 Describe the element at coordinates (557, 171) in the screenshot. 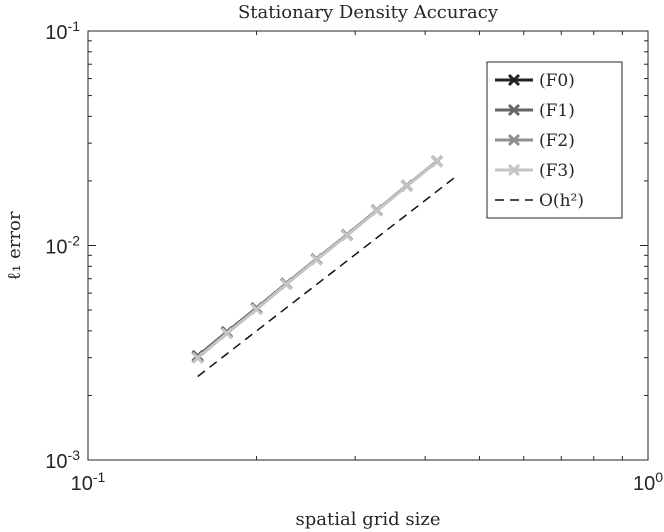

I see `legend-label-3: (F3)` at that location.